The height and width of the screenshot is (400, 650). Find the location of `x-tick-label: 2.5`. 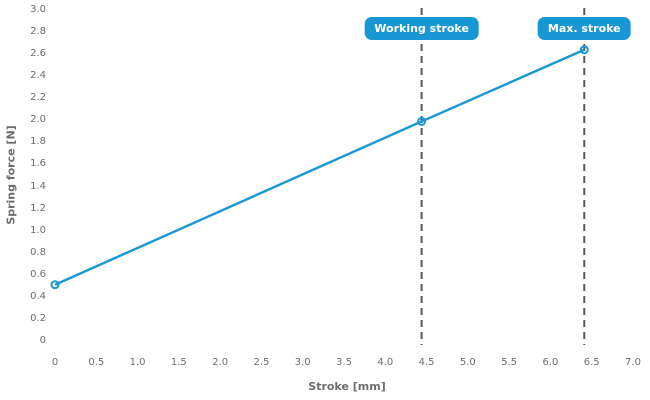

x-tick-label: 2.5 is located at coordinates (261, 362).